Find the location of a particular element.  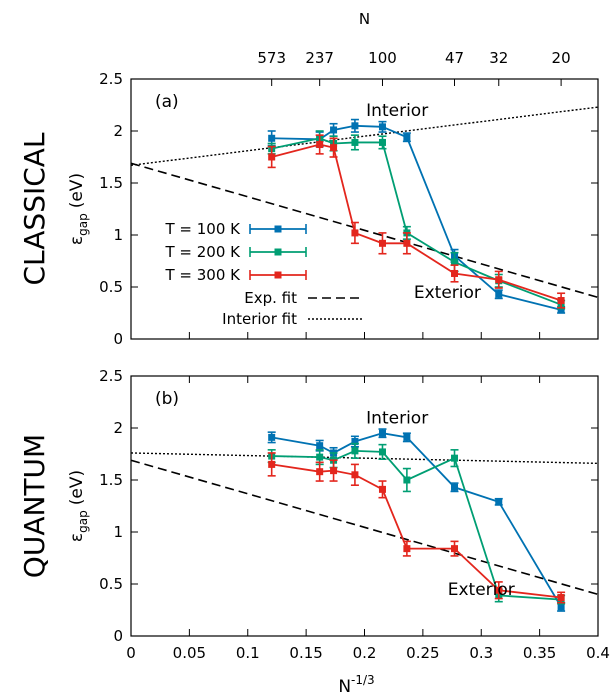

top-n-tick-label: 237 is located at coordinates (319, 58).